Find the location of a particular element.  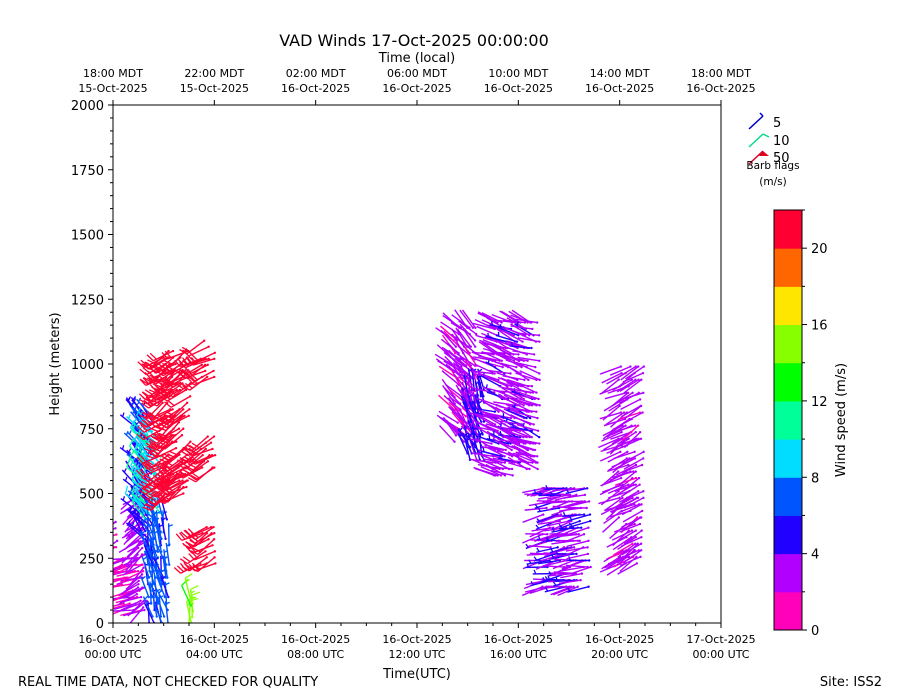

y-tick-label: 250 is located at coordinates (91, 559).